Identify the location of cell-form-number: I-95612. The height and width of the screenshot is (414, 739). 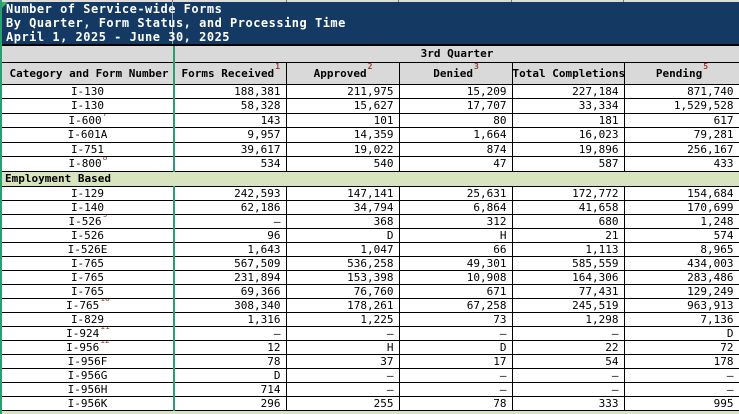
(88, 347).